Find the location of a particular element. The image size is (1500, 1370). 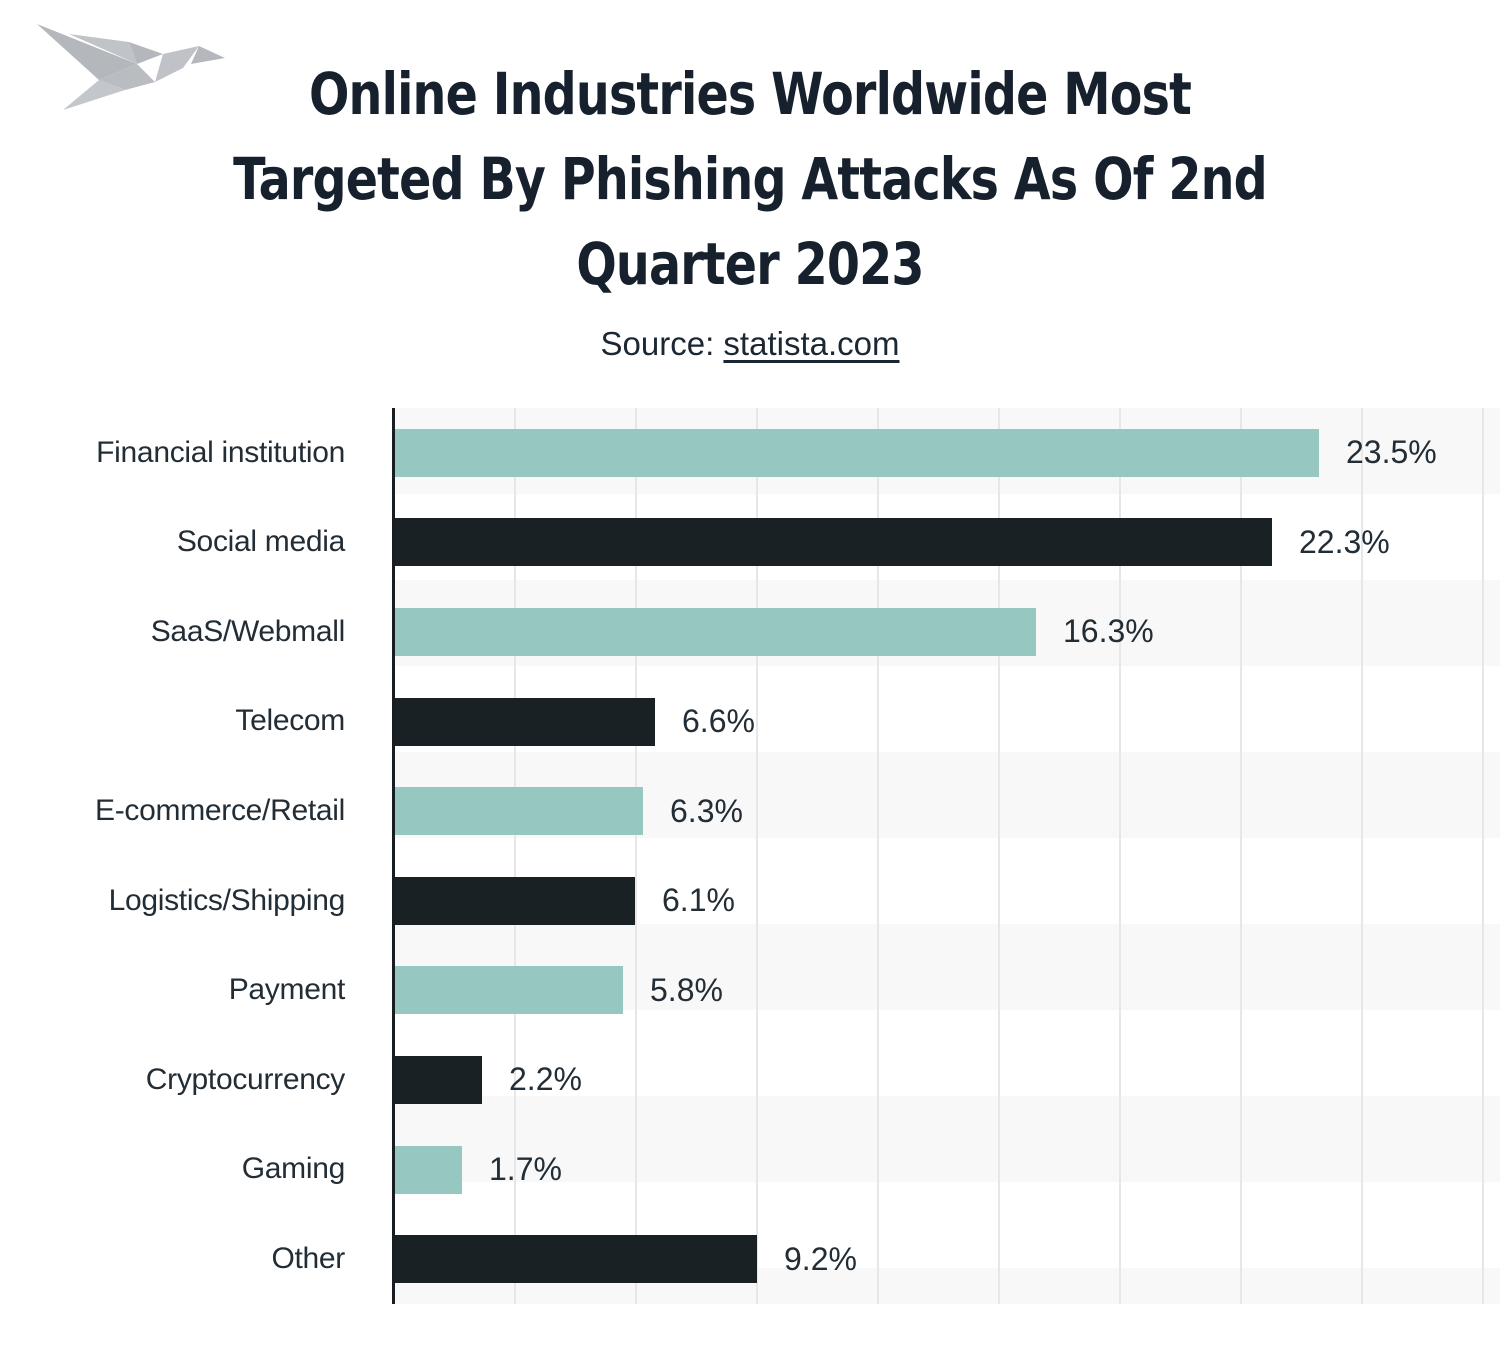

source-line: Source: statista.com is located at coordinates (750, 344).